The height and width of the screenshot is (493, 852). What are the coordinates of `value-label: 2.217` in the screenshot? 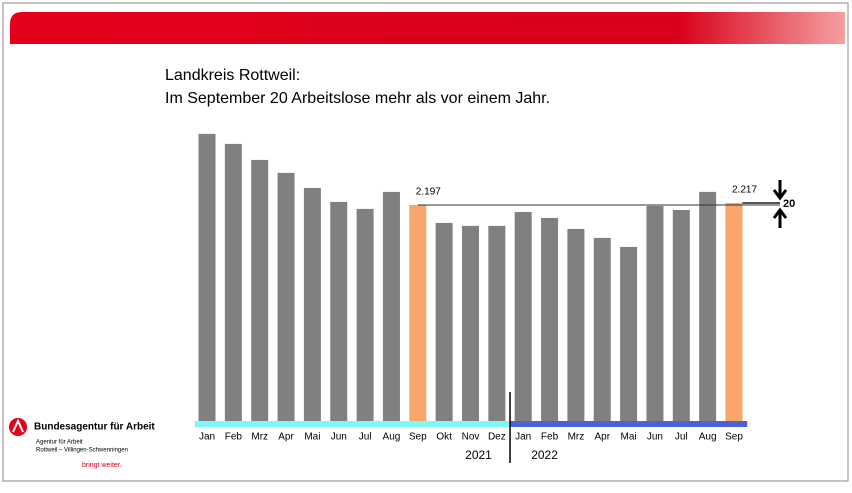 It's located at (744, 190).